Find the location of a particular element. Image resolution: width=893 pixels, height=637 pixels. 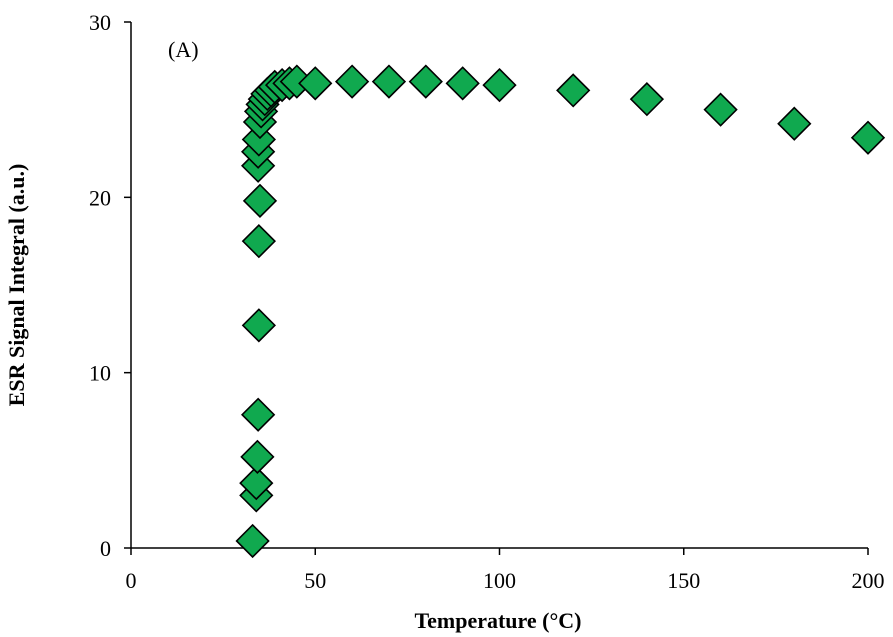

x-axis-label: Temperature (°C) is located at coordinates (497, 620).